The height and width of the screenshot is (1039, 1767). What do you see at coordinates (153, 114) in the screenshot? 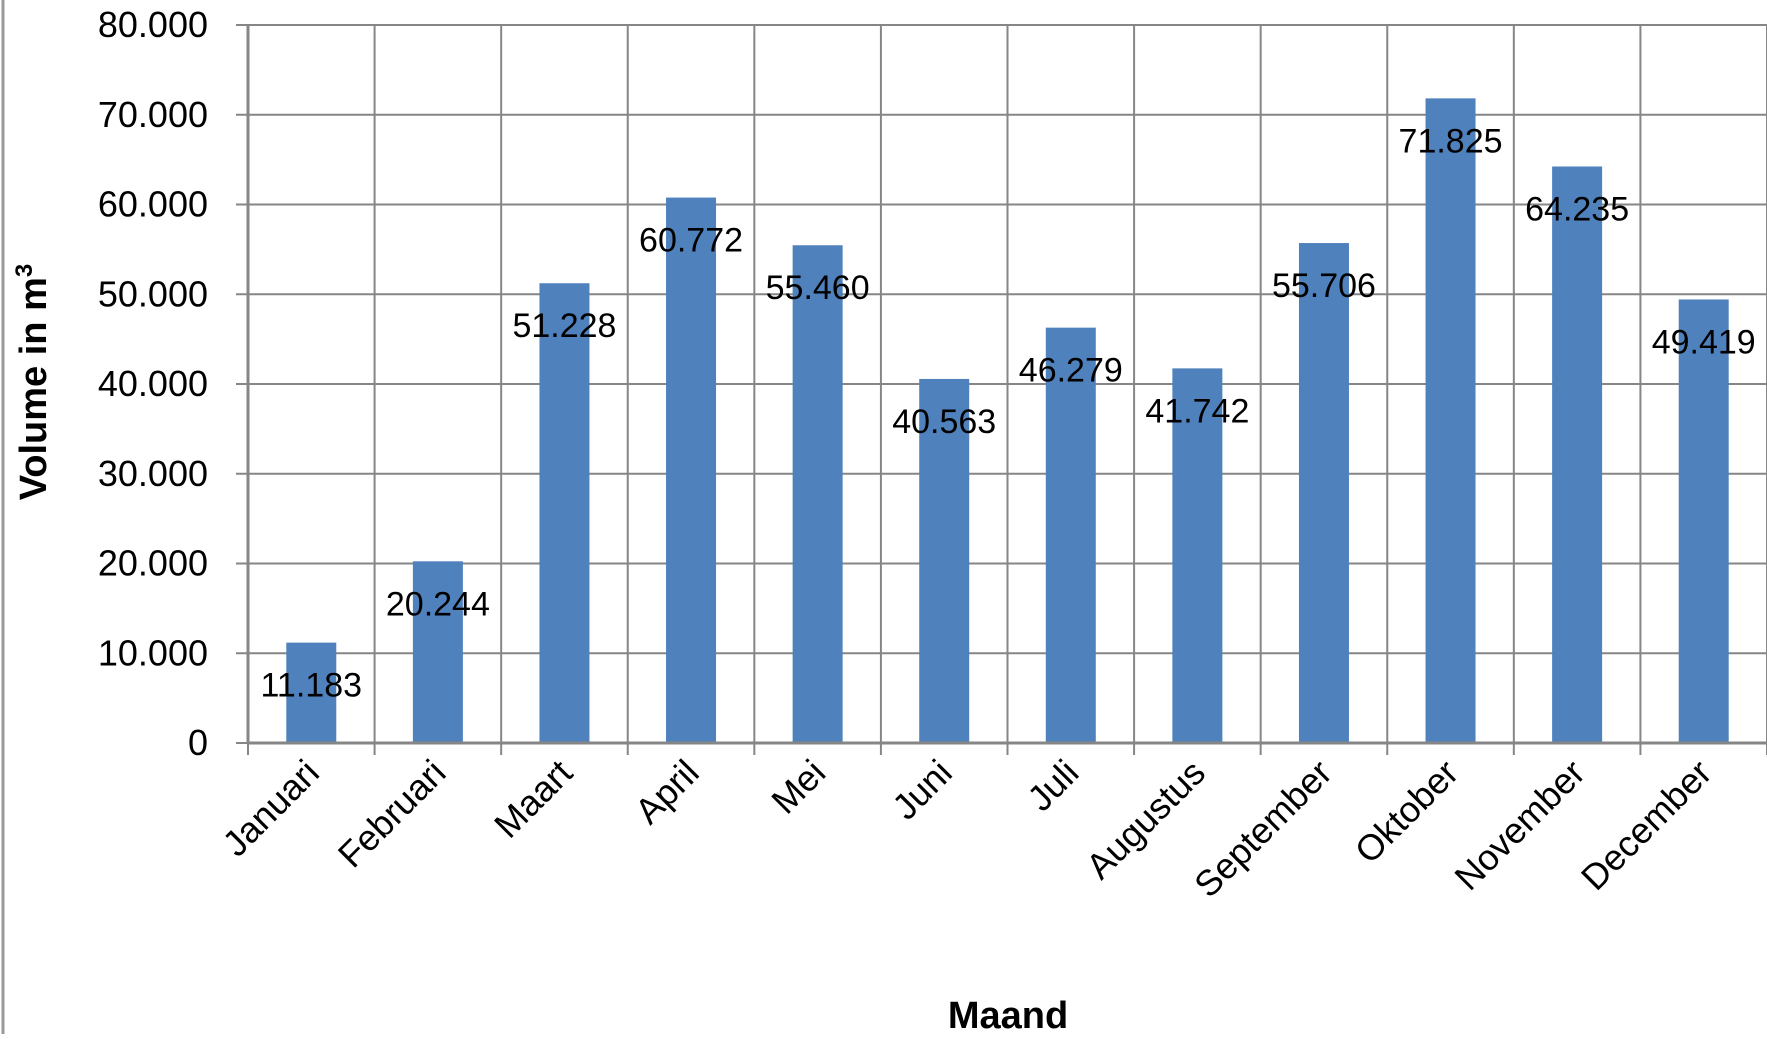
I see `y-tick-label: 70.000` at bounding box center [153, 114].